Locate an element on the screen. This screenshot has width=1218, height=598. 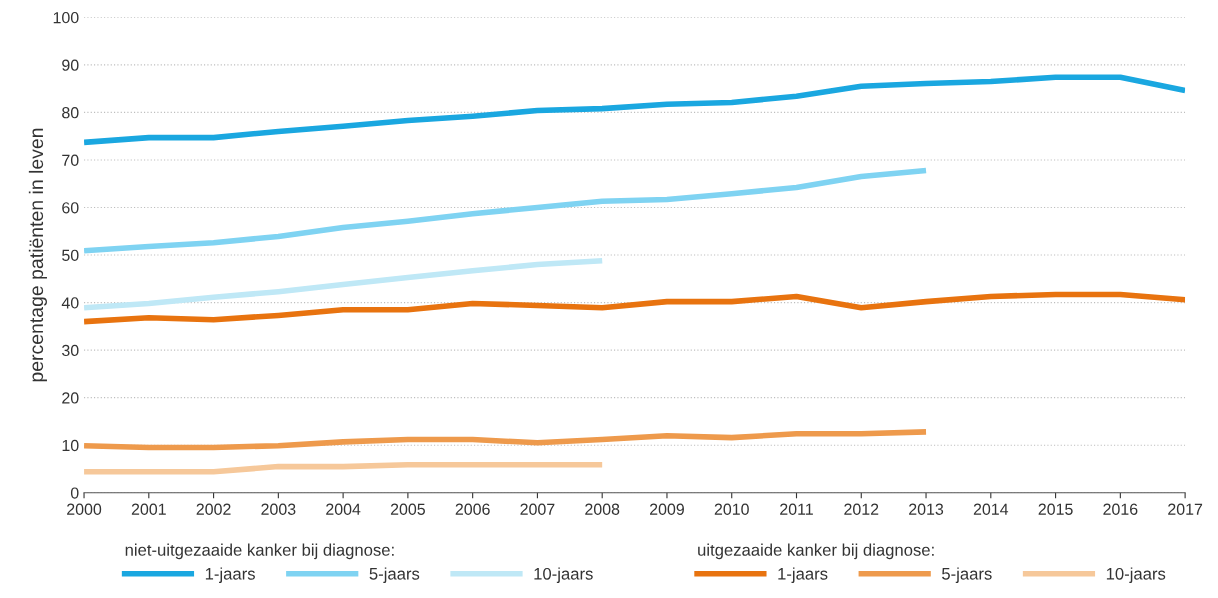
x-tick-label: 2007 is located at coordinates (537, 509).